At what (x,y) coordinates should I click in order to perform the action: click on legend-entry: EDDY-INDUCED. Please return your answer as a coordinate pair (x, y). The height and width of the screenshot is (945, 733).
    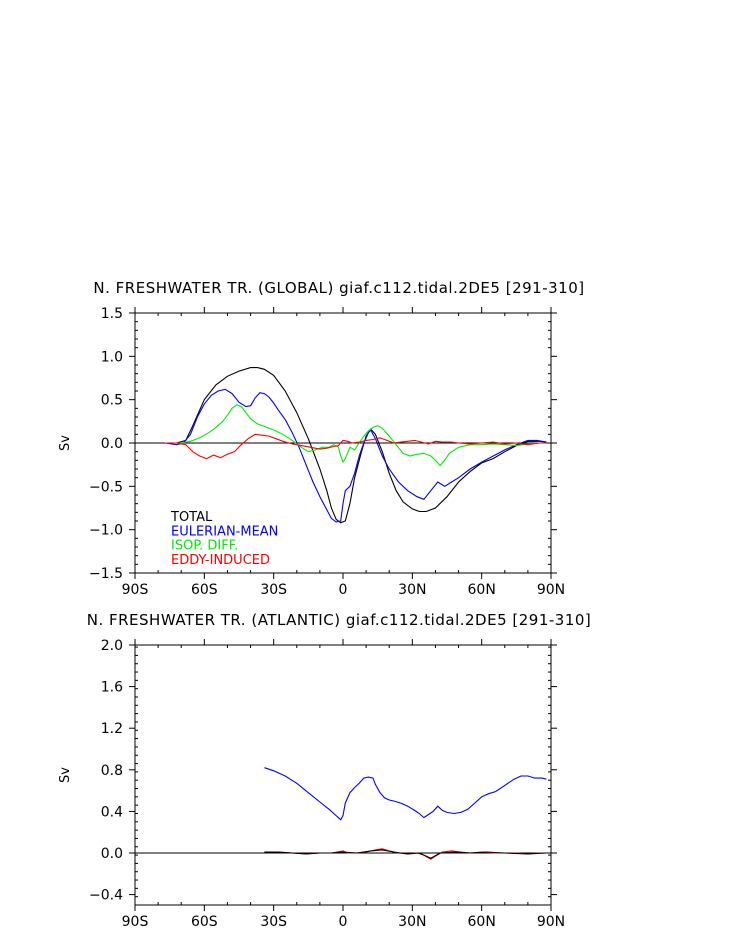
    Looking at the image, I should click on (220, 560).